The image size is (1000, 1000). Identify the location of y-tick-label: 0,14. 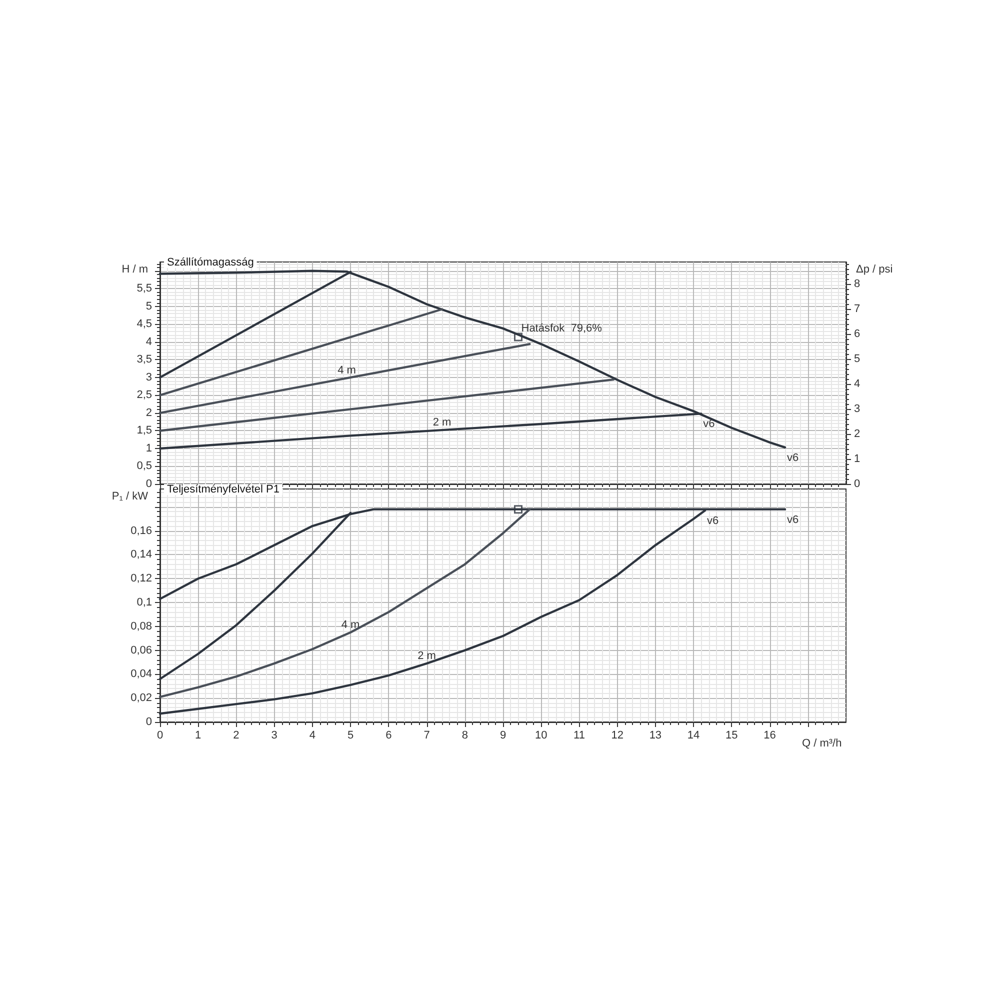
(141, 554).